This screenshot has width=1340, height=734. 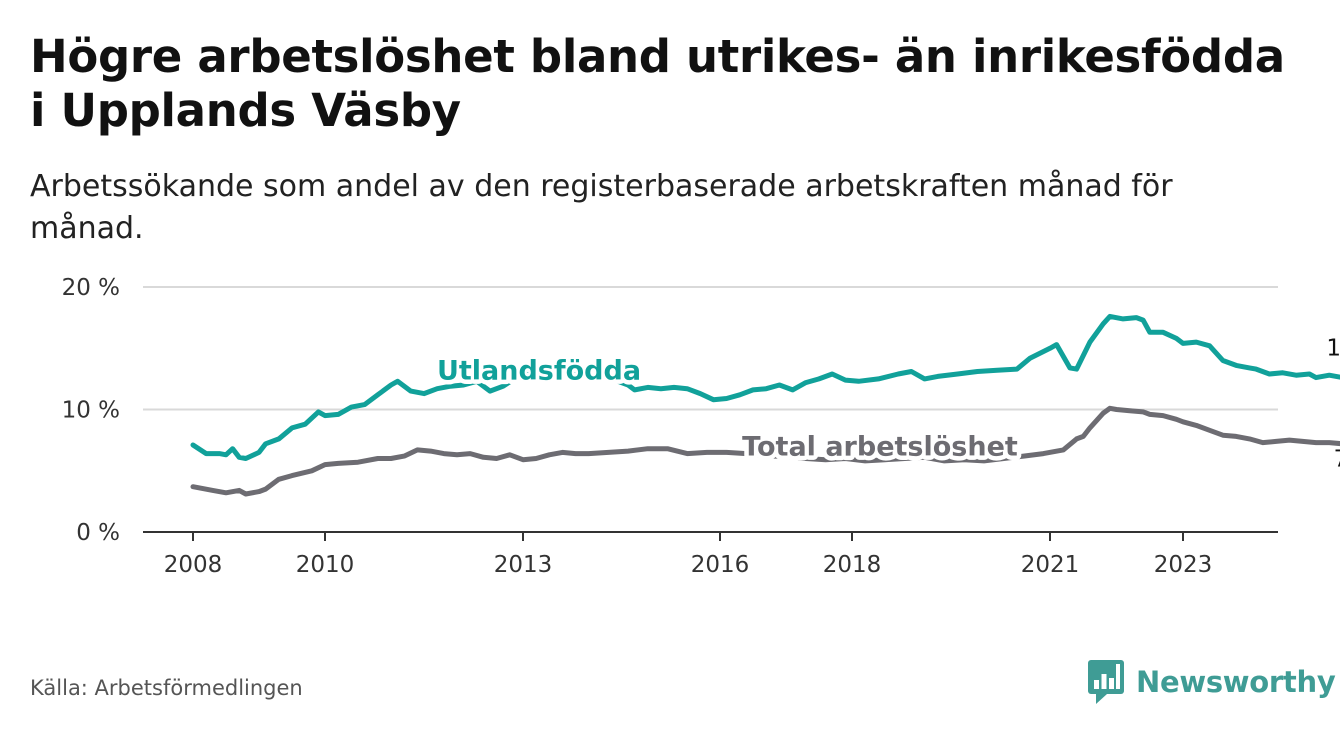 What do you see at coordinates (1236, 682) in the screenshot?
I see `brand-name: Newsworthy` at bounding box center [1236, 682].